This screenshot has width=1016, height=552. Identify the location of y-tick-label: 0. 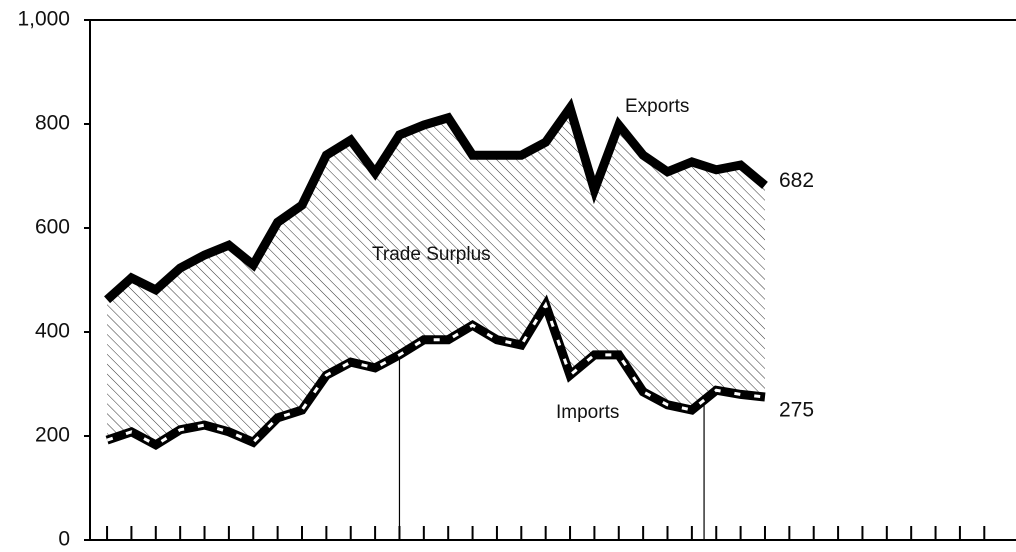
(64, 539).